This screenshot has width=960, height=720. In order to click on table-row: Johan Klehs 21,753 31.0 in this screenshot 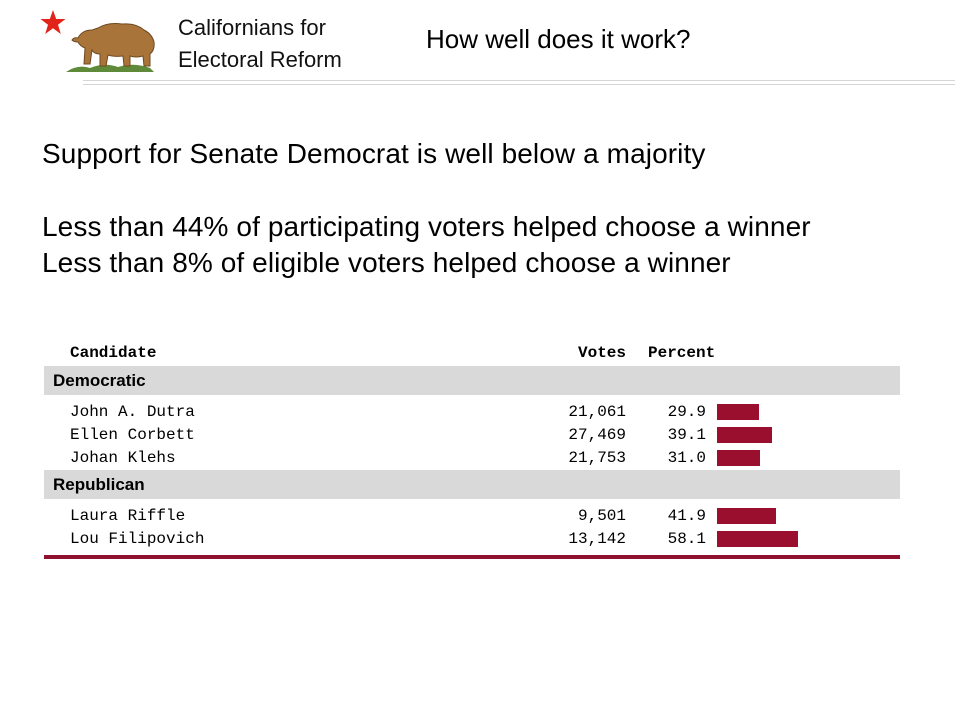, I will do `click(472, 458)`.